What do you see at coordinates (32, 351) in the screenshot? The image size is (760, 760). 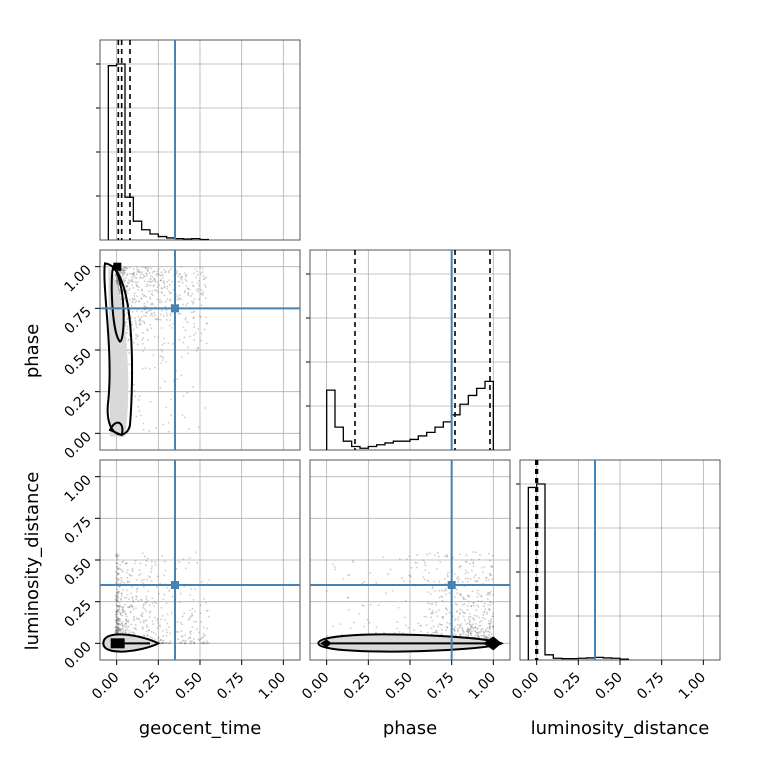 I see `y-axis-label-phase: phase` at bounding box center [32, 351].